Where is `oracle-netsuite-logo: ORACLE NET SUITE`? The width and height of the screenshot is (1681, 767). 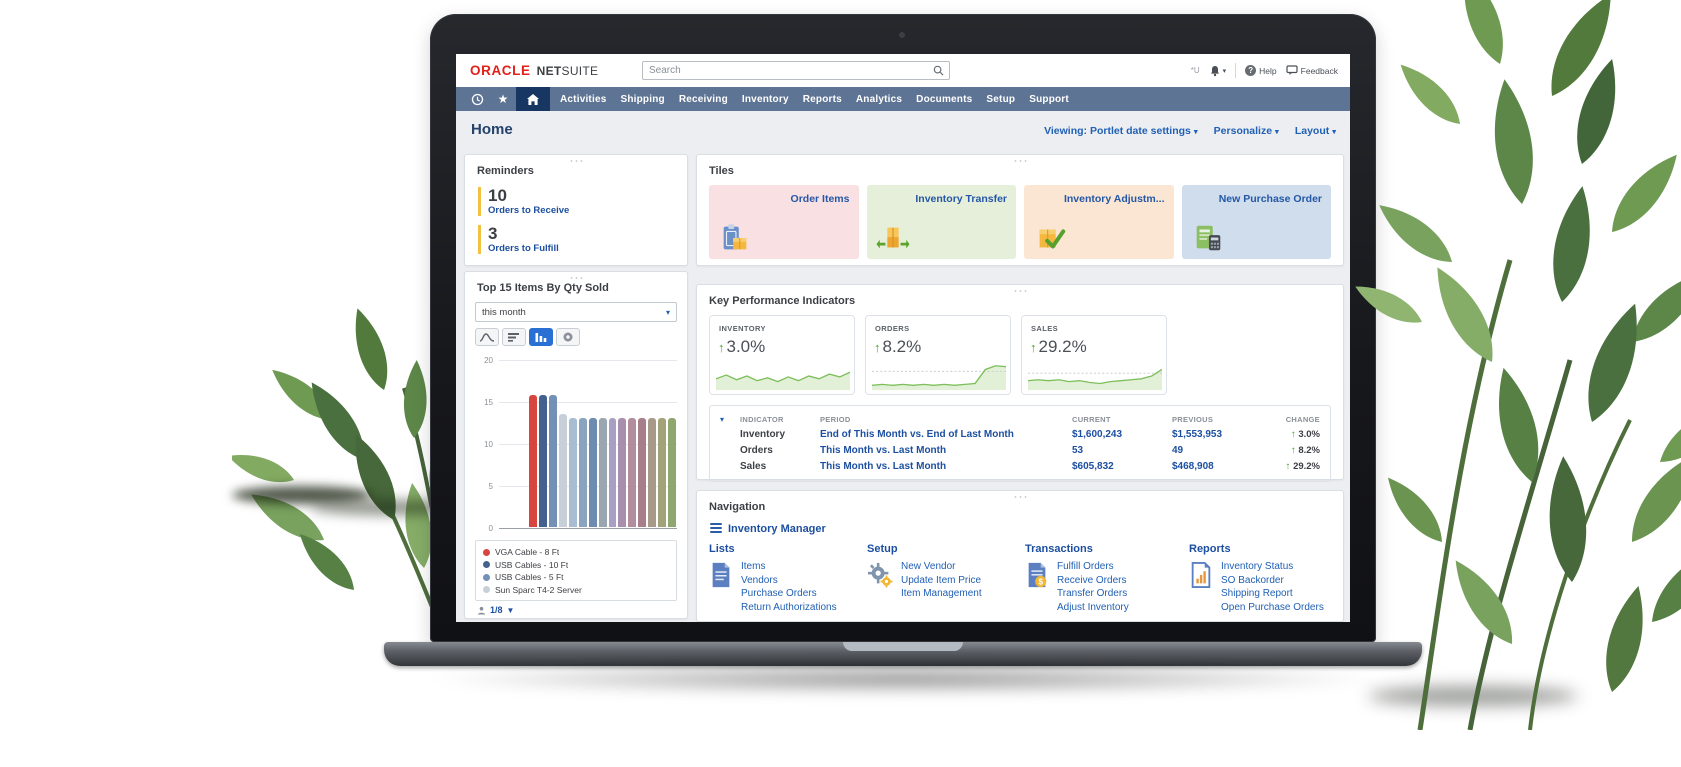 oracle-netsuite-logo: ORACLE NET SUITE is located at coordinates (534, 70).